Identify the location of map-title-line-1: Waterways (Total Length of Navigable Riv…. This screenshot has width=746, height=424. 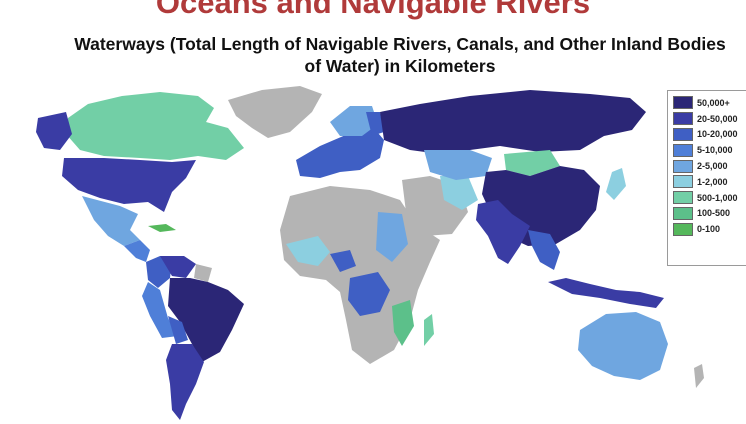
(400, 44).